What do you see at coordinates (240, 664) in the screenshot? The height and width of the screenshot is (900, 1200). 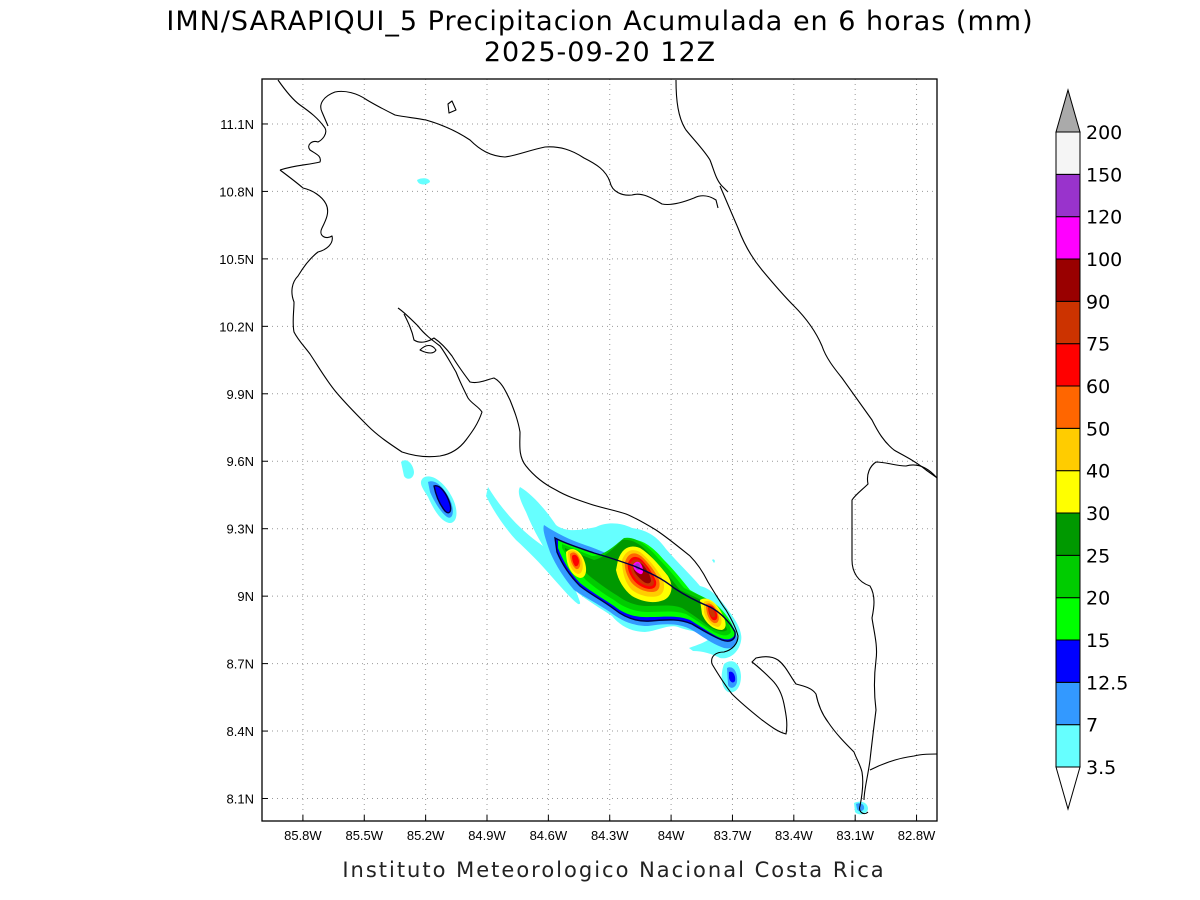 I see `lat-tick-label: 8.7N` at bounding box center [240, 664].